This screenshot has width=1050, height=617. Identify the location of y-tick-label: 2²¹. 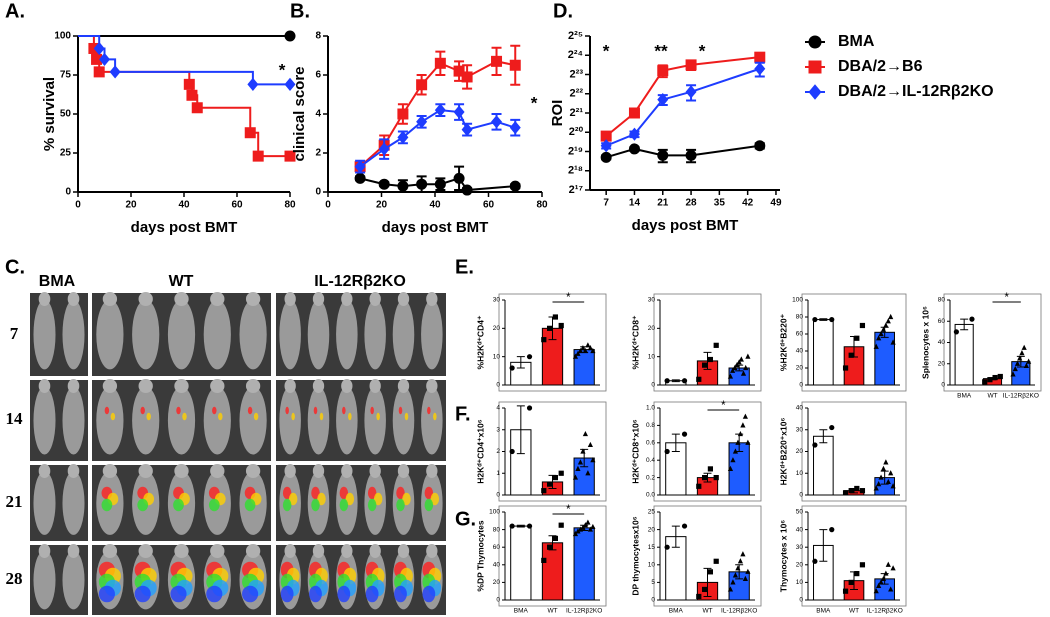
(577, 113).